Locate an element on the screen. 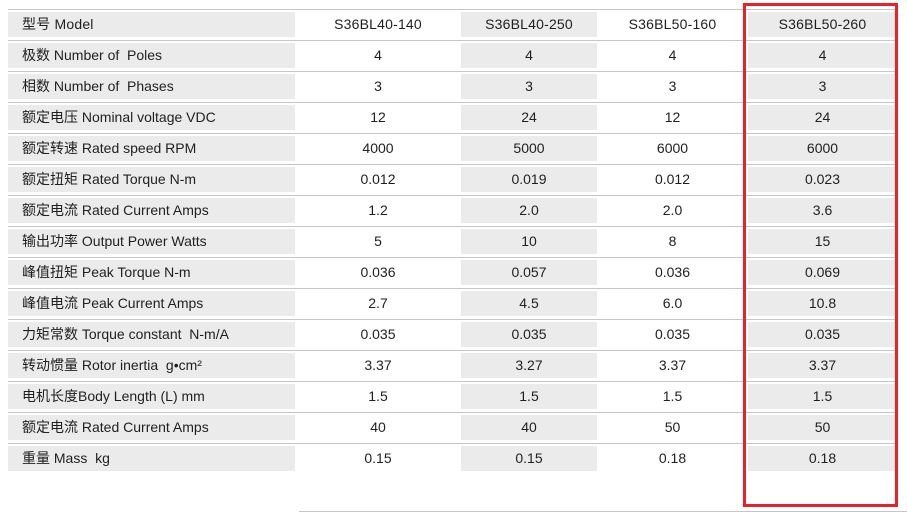 This screenshot has height=517, width=907. row-label: 额定扭矩 Rated Torque N-m is located at coordinates (151, 179).